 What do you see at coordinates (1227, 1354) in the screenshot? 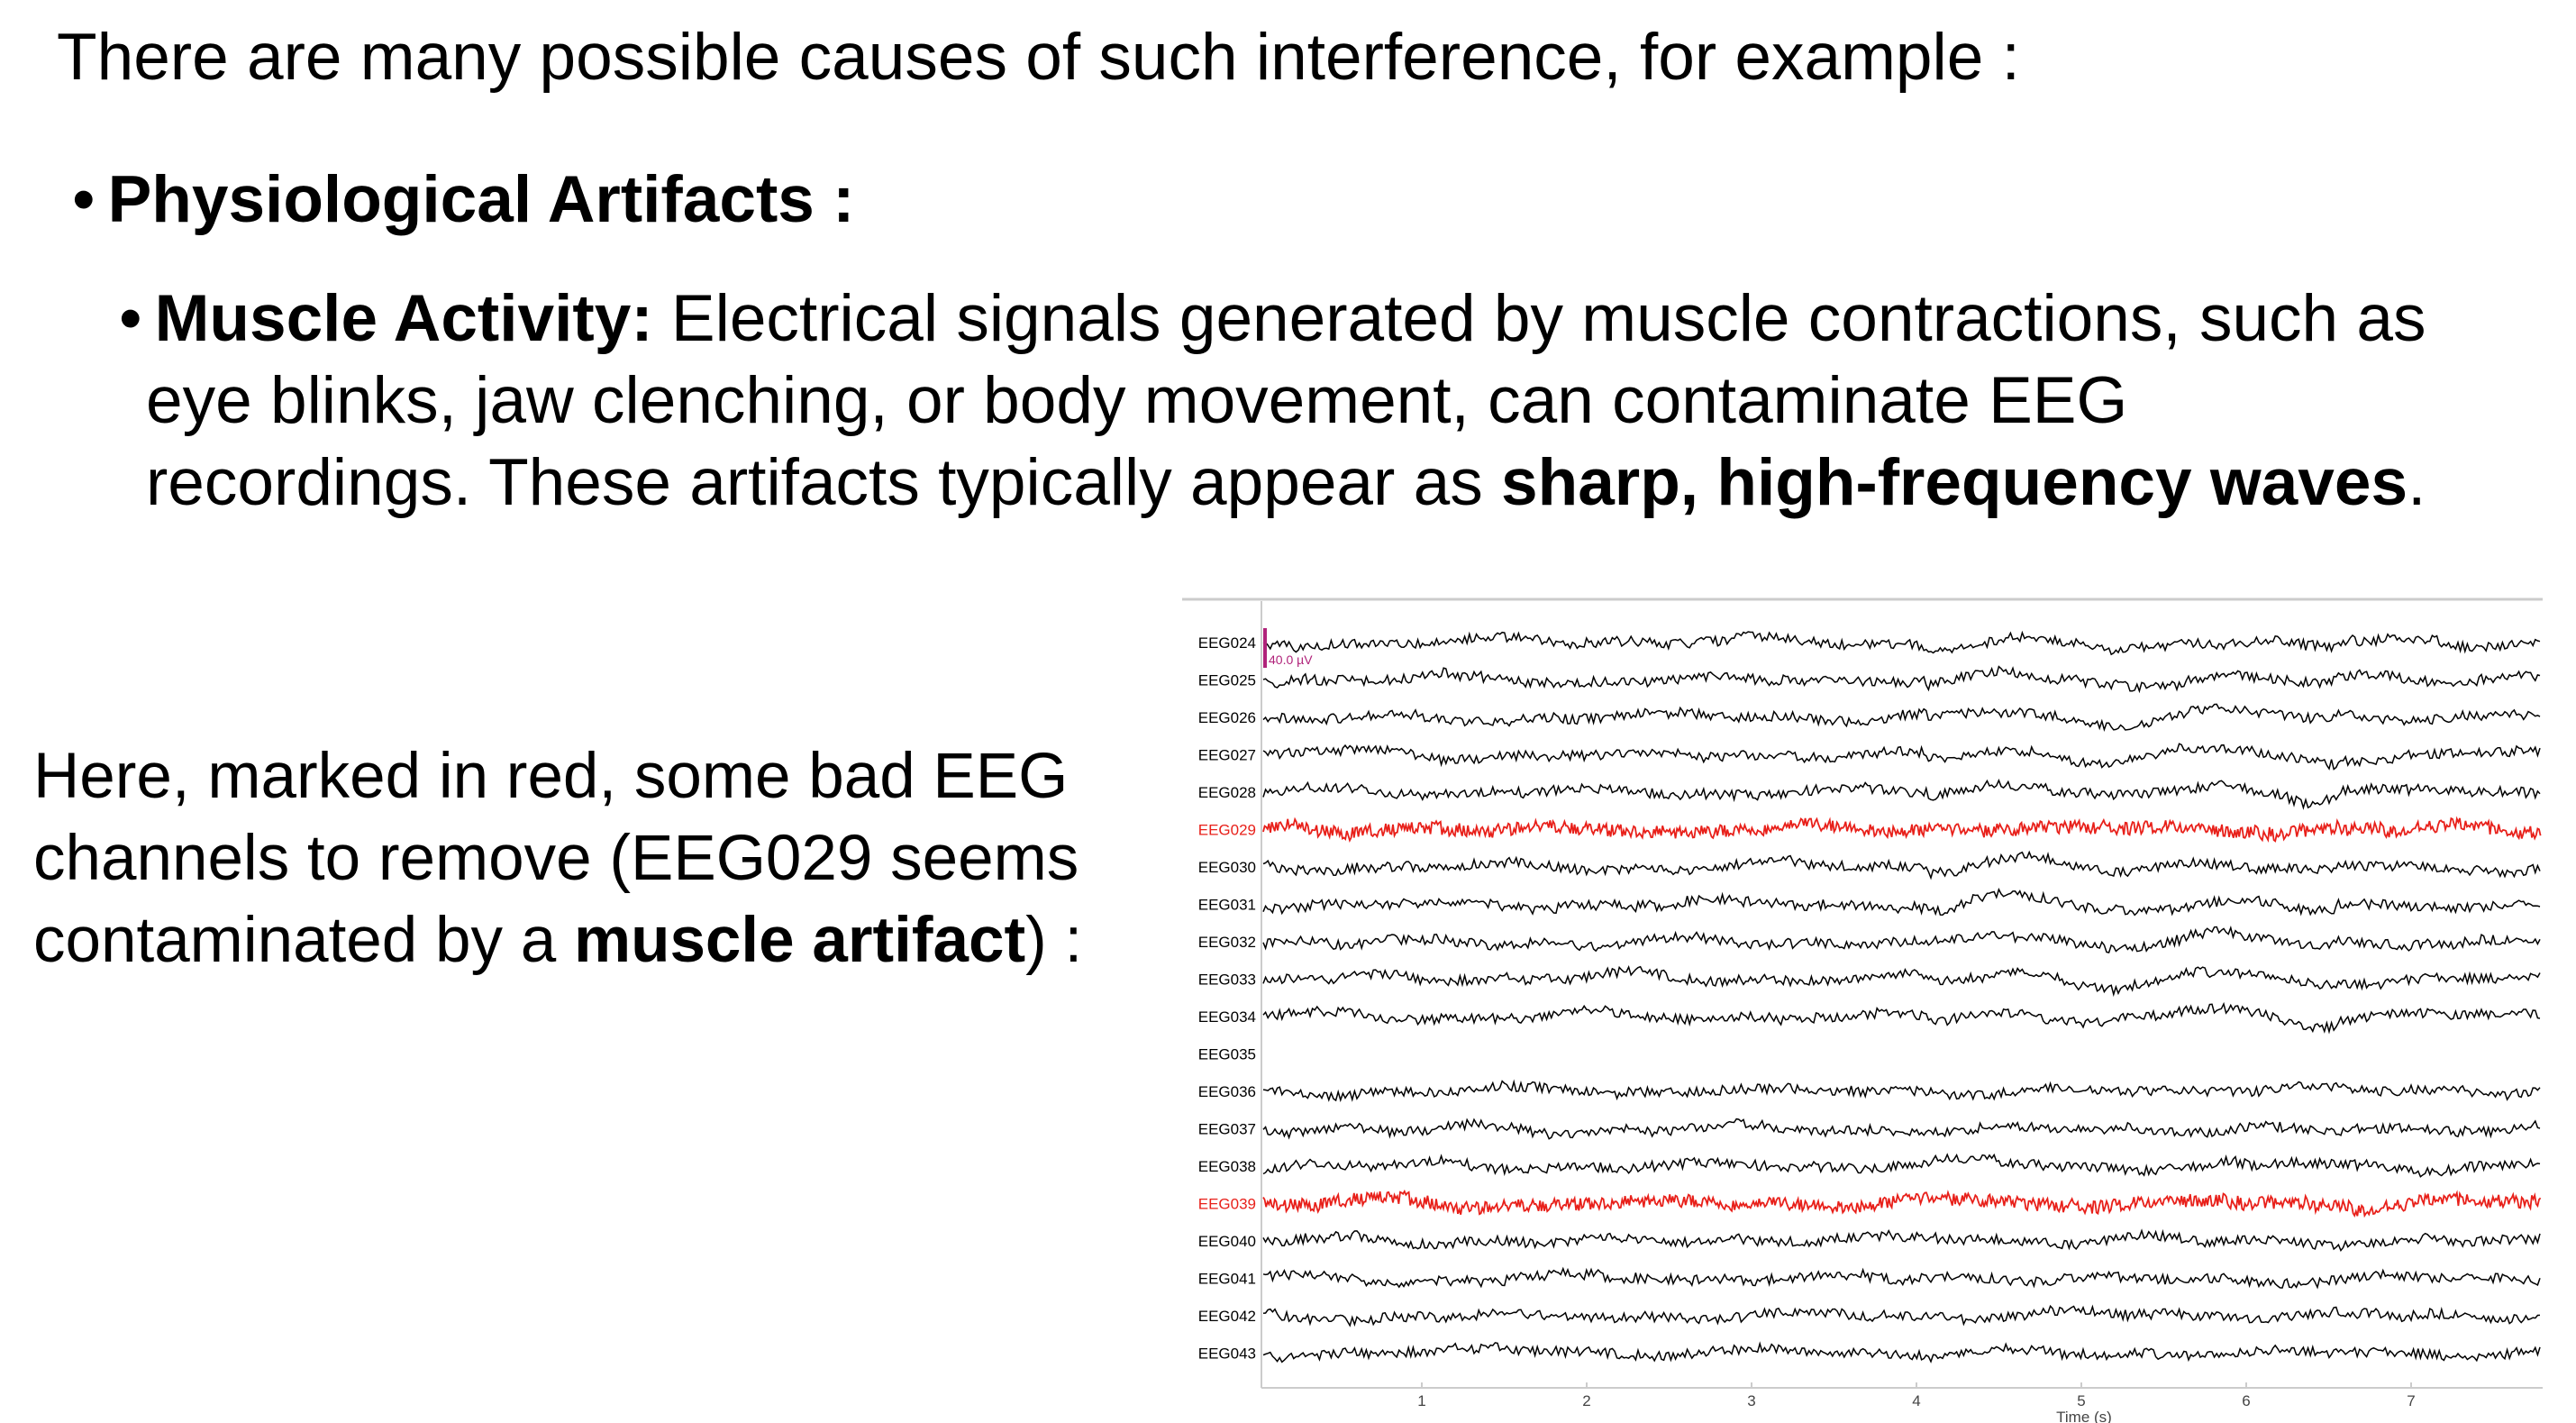
I see `channel-label-EEG043: EEG043` at bounding box center [1227, 1354].